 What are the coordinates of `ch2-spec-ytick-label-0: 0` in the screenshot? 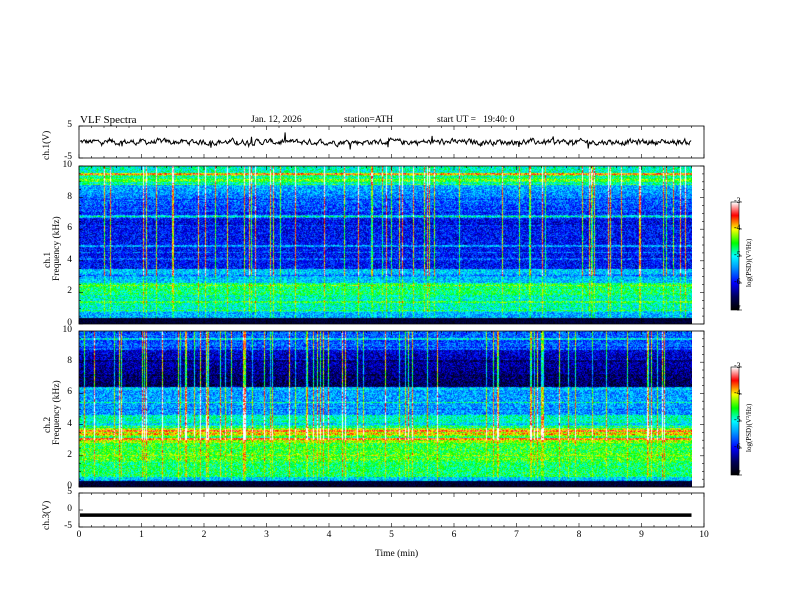 It's located at (69, 486).